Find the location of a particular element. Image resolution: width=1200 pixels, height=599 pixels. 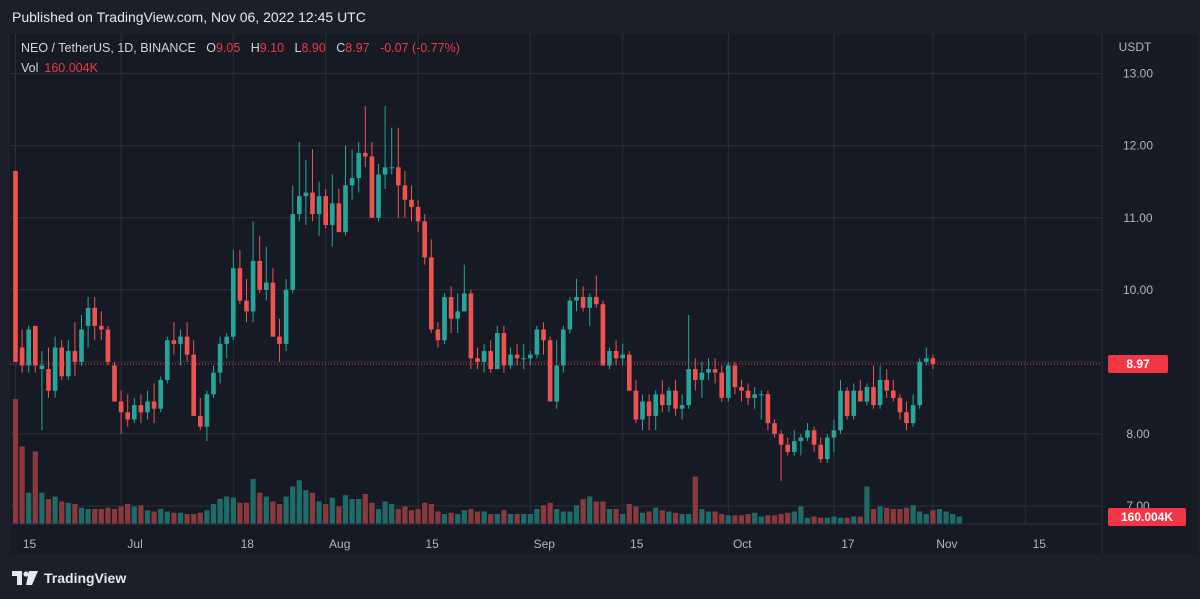

last-volume-tag is located at coordinates (1147, 517).